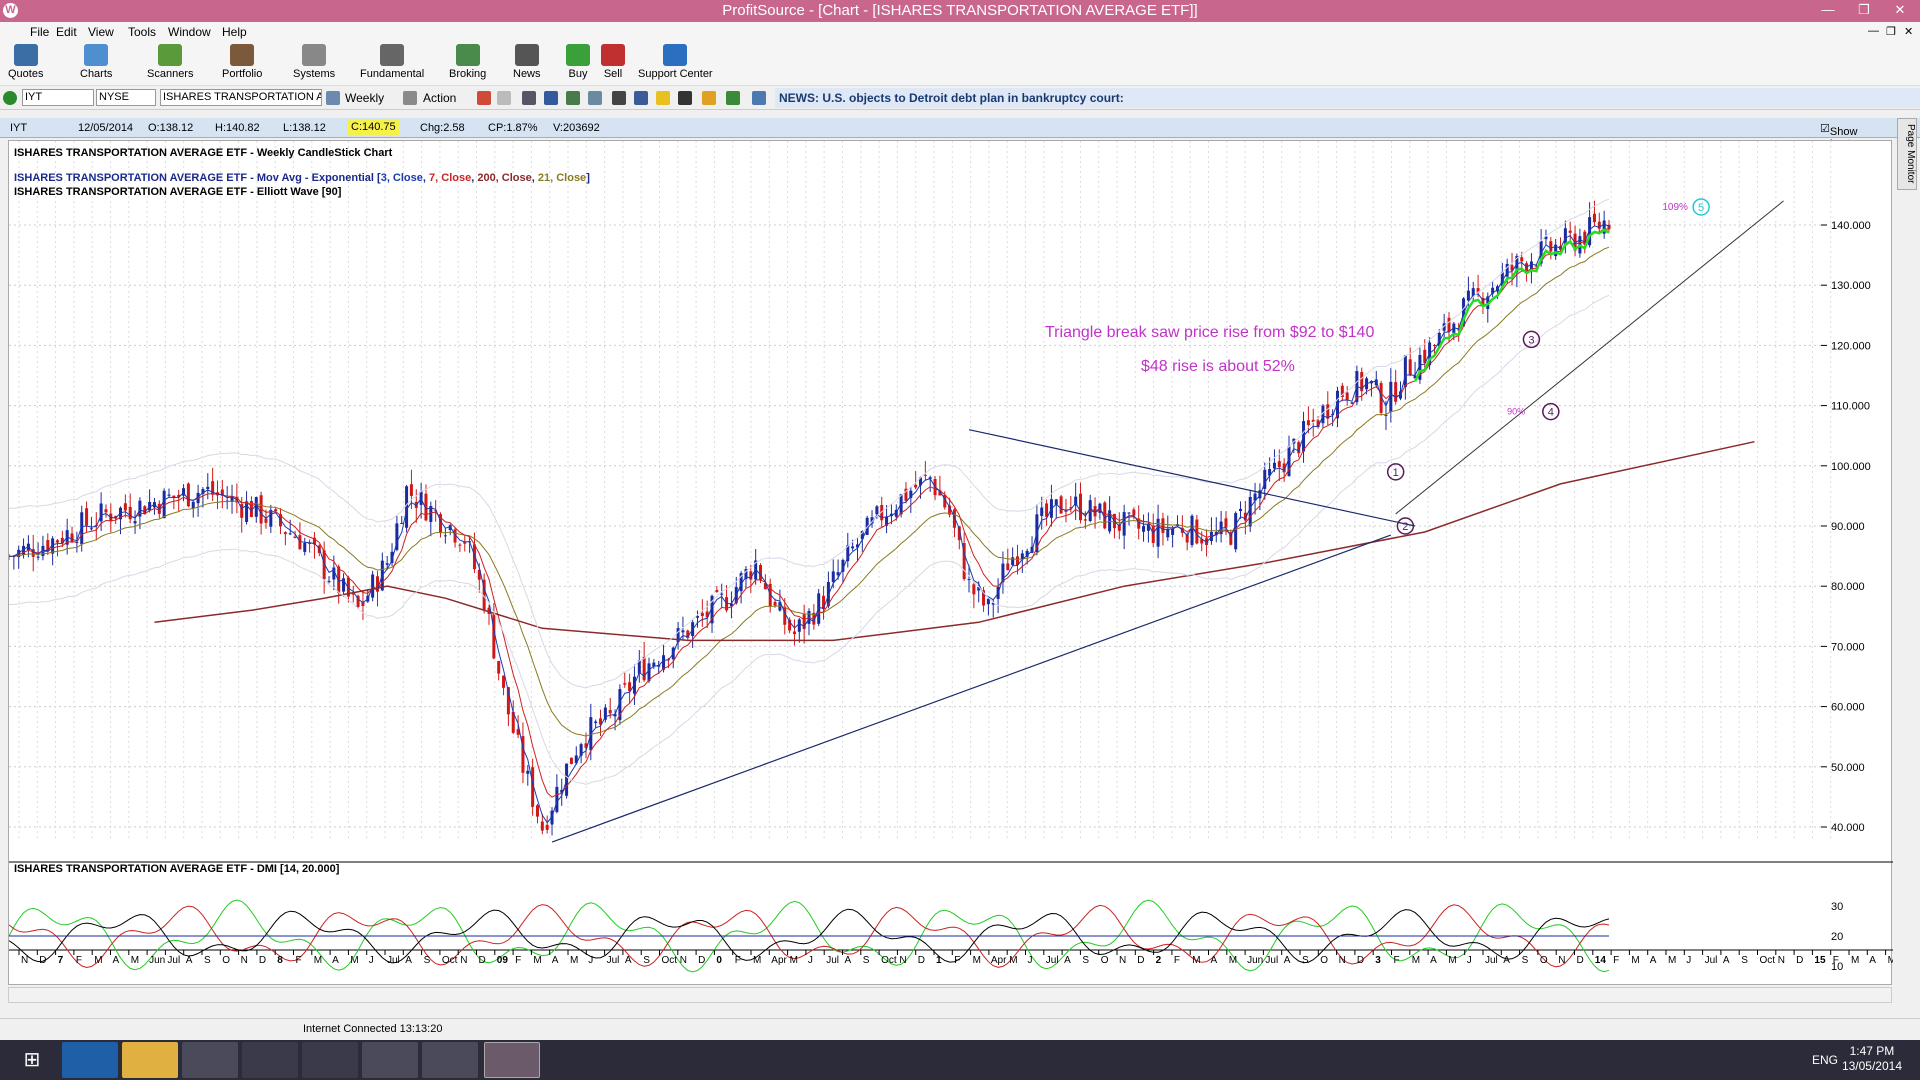 Image resolution: width=1920 pixels, height=1080 pixels. Describe the element at coordinates (32, 1060) in the screenshot. I see `start-icon: ⊞` at that location.